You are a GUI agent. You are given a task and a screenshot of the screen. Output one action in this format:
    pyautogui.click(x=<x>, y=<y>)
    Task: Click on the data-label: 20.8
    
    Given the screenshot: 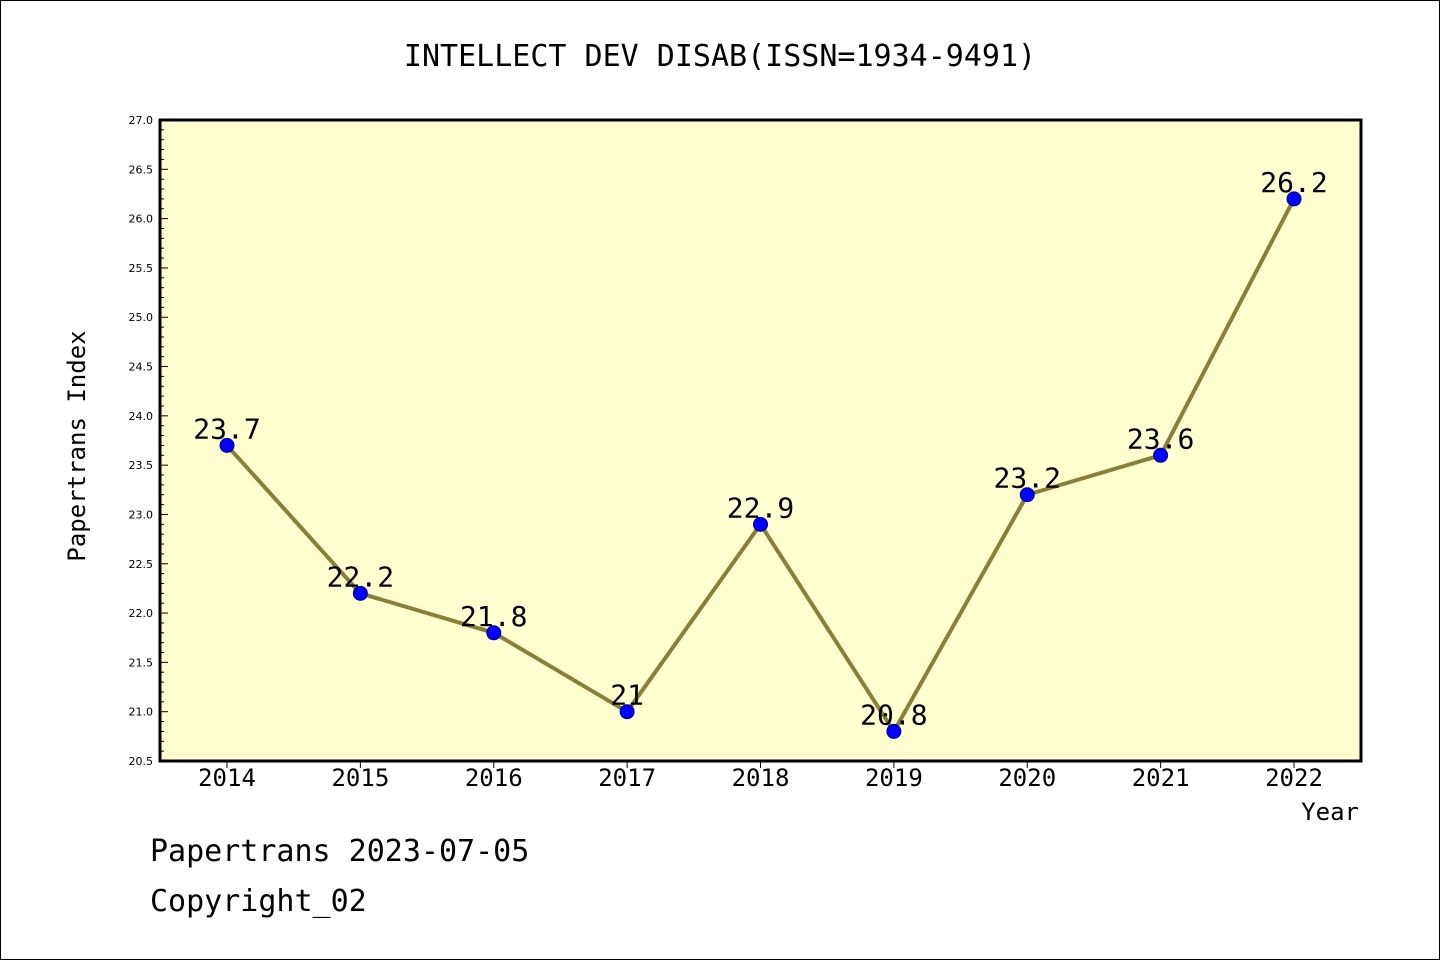 What is the action you would take?
    pyautogui.click(x=893, y=714)
    